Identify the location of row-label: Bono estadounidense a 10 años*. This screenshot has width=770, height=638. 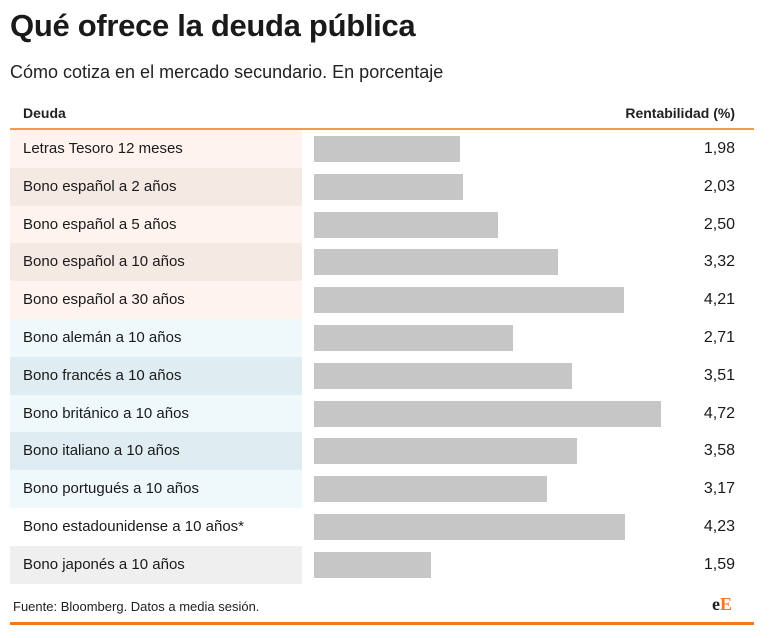
(134, 526).